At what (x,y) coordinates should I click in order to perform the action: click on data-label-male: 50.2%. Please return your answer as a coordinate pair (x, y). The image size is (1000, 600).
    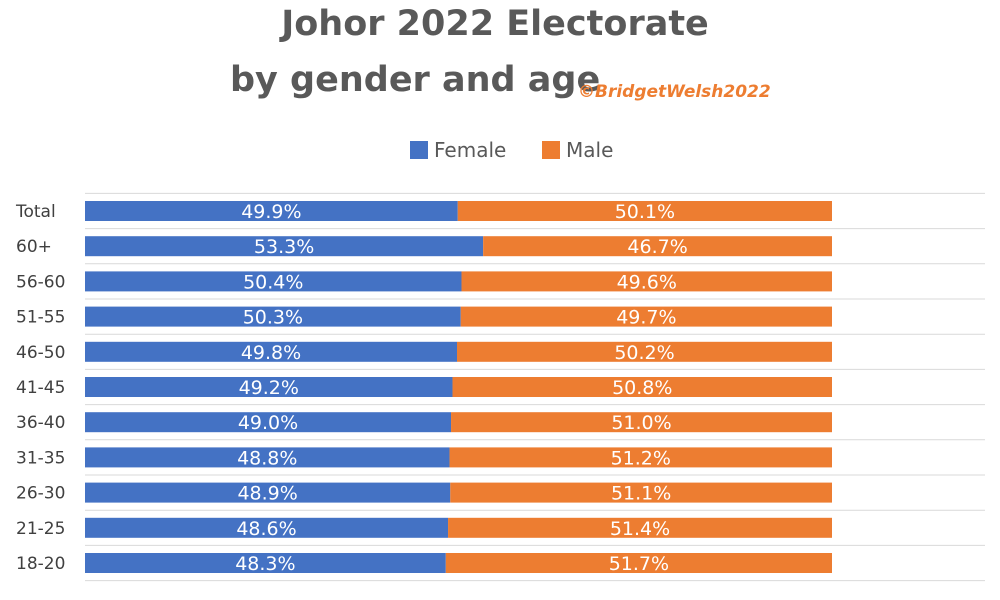
    Looking at the image, I should click on (644, 353).